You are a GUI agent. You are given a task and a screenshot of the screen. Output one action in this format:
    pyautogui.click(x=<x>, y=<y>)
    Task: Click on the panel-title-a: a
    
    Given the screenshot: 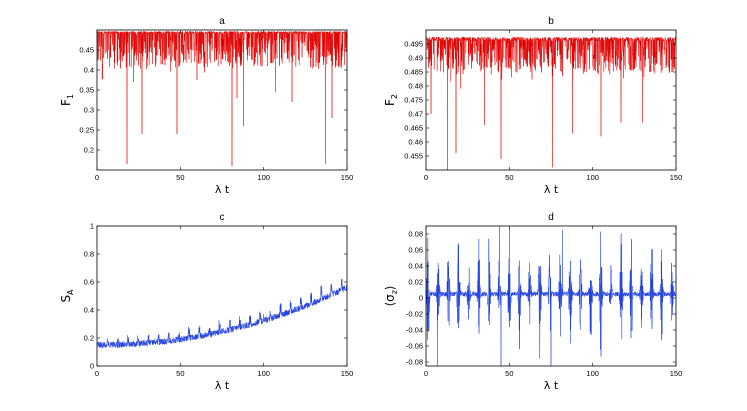 What is the action you would take?
    pyautogui.click(x=222, y=21)
    